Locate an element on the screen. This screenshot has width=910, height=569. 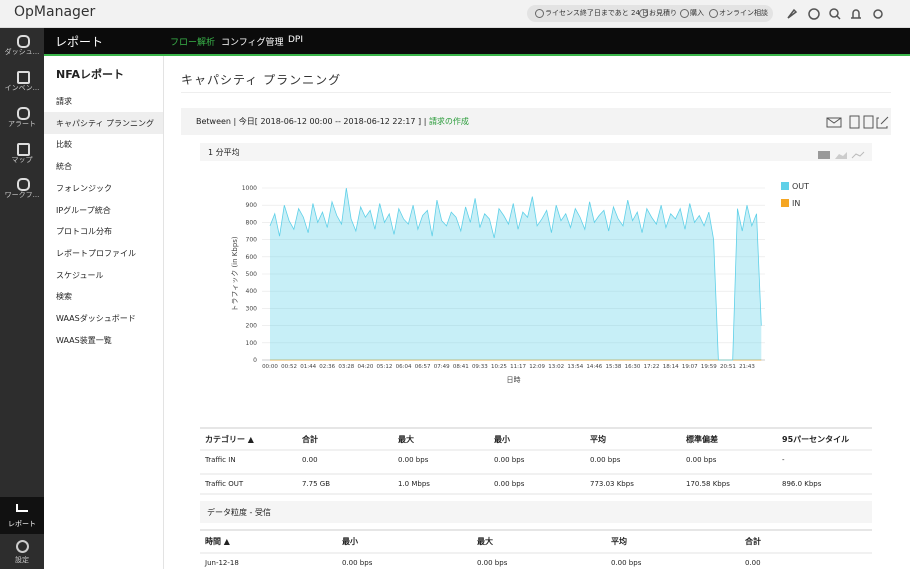
header-tab: フロー解析 is located at coordinates (192, 41).